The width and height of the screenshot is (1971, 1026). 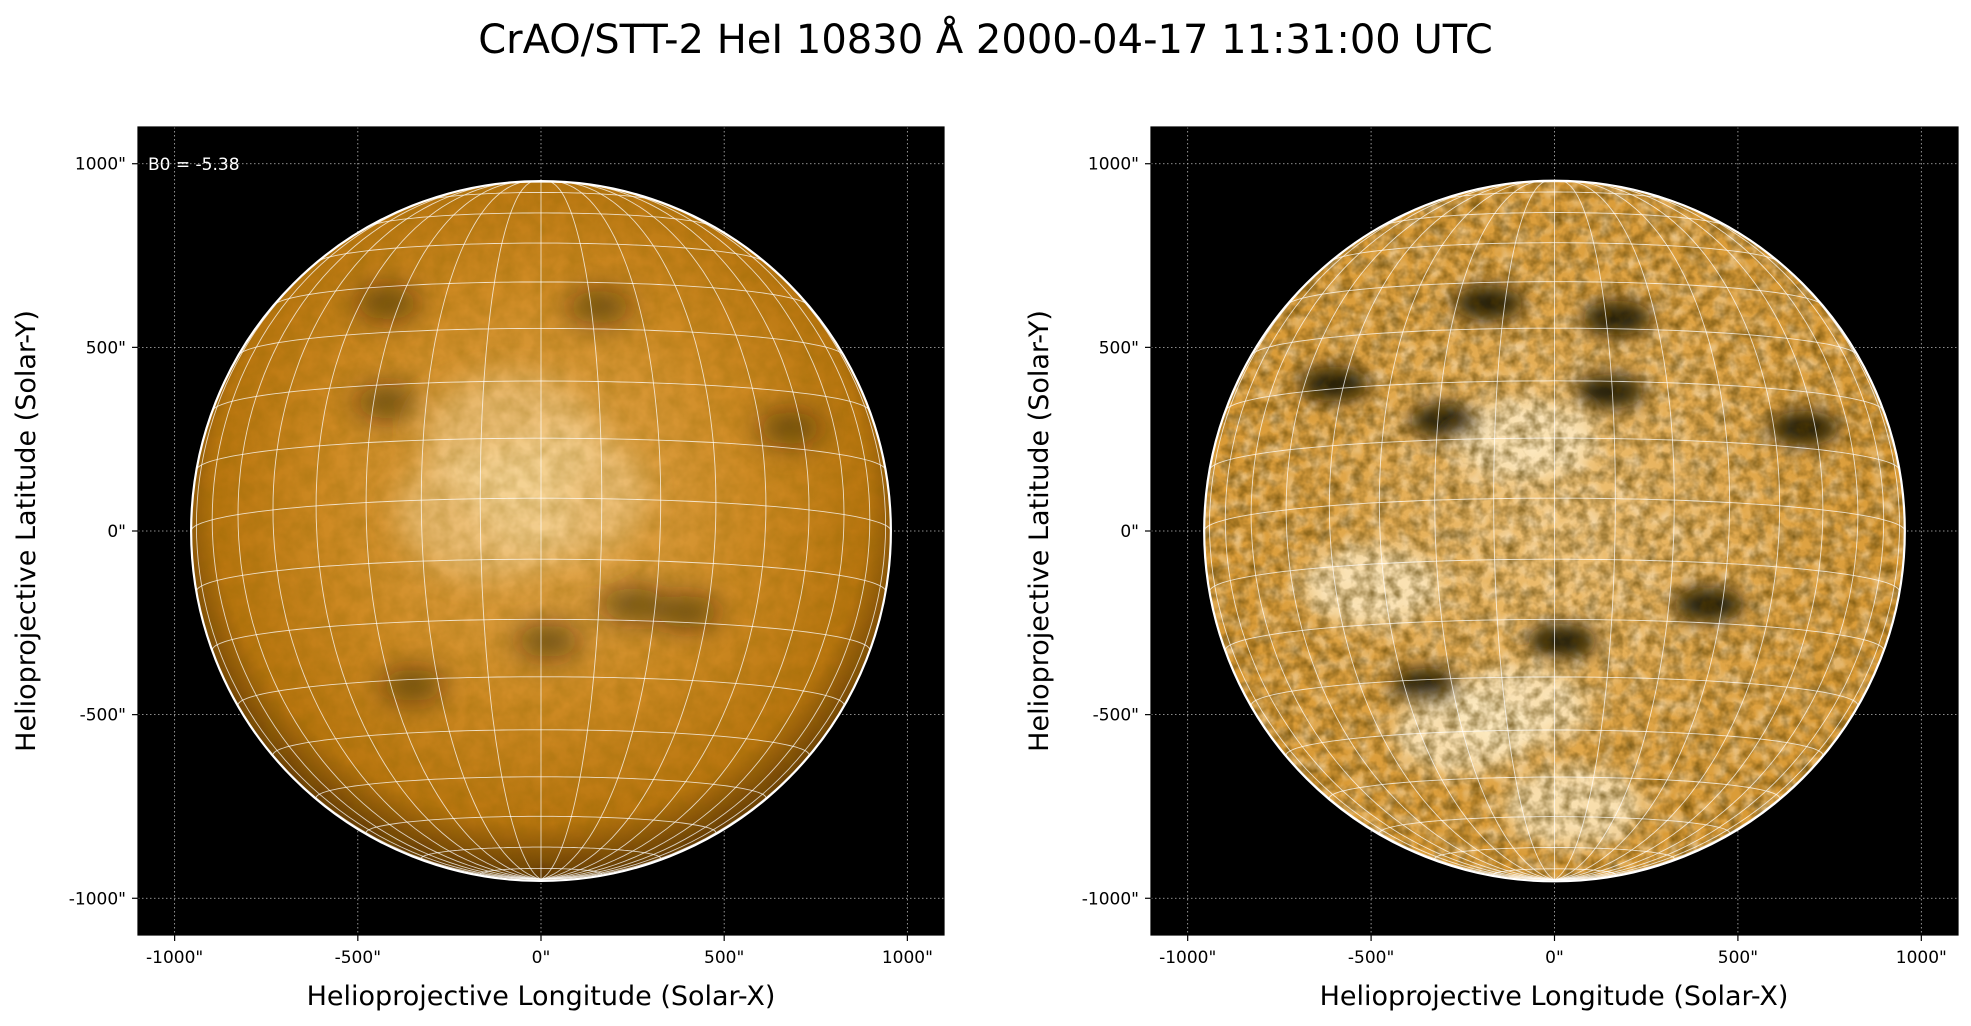 I want to click on left-y-tick-label: -1000", so click(x=97, y=899).